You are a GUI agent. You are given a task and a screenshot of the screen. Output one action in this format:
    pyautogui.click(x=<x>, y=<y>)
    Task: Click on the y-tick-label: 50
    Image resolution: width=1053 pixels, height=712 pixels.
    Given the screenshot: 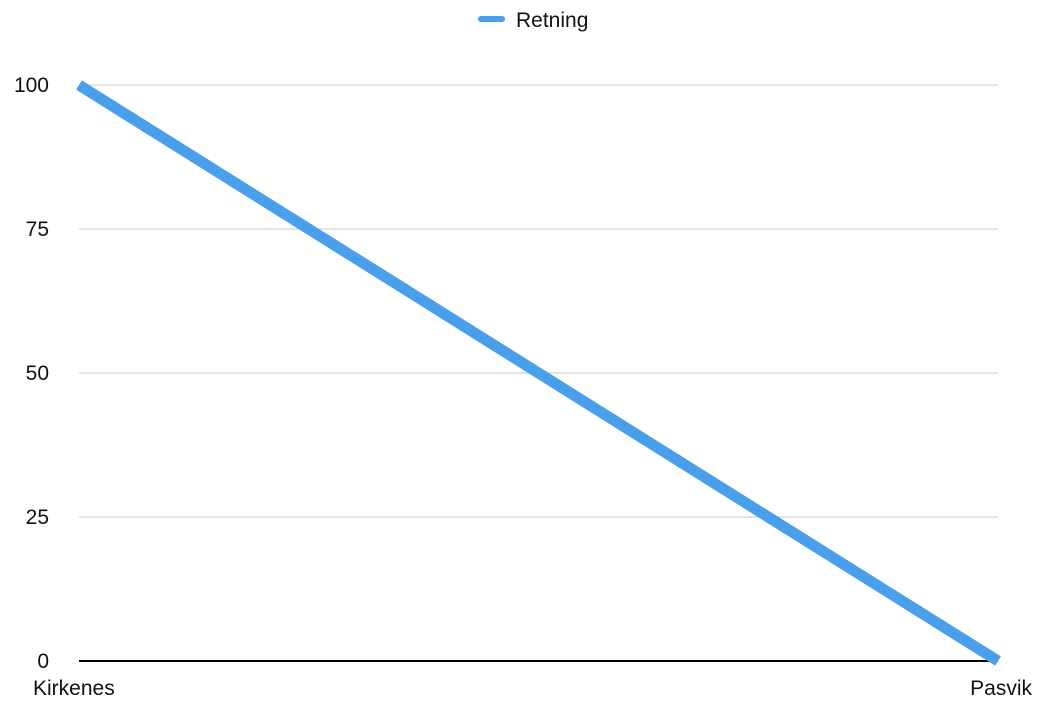 What is the action you would take?
    pyautogui.click(x=37, y=373)
    